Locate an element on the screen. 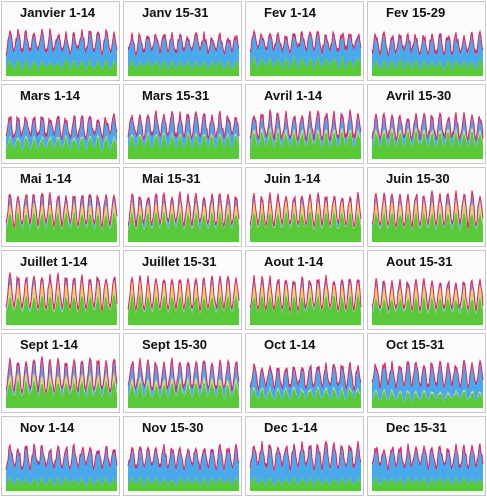 The height and width of the screenshot is (499, 487). chart-panel: Avril 15-30 is located at coordinates (426, 124).